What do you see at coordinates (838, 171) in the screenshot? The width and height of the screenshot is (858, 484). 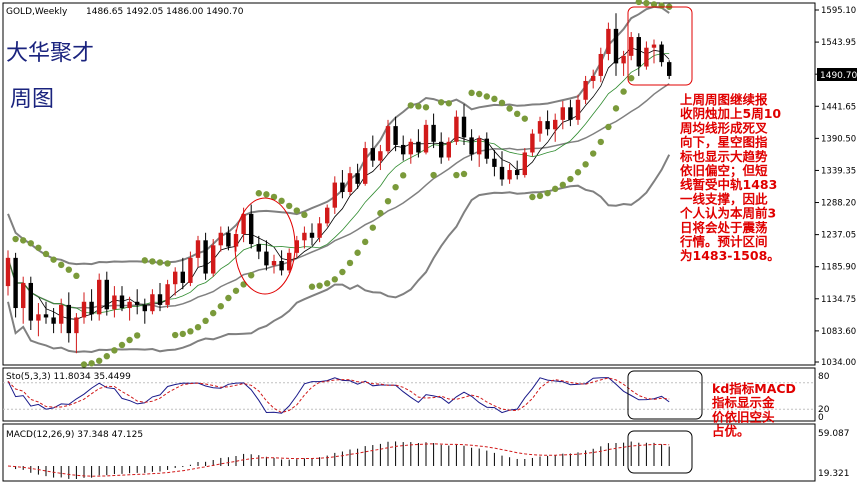 I see `price-tick-label: 1339.35` at bounding box center [838, 171].